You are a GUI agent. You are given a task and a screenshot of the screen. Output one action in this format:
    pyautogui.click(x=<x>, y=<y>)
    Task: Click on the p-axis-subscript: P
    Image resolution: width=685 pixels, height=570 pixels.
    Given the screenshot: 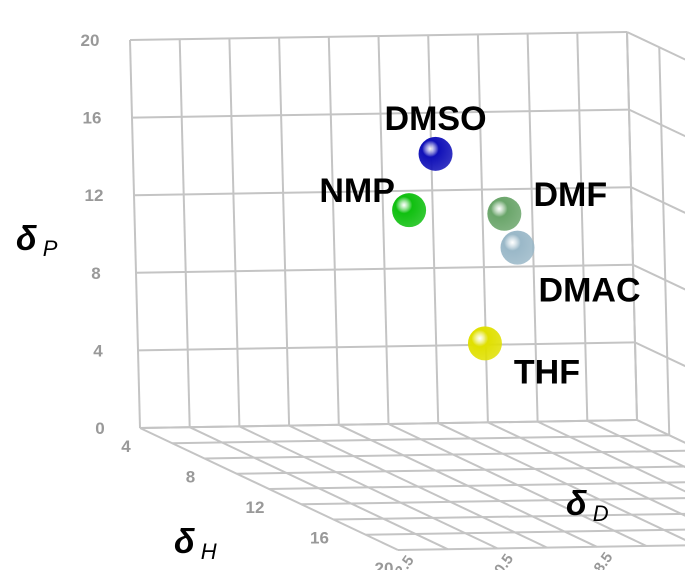 What is the action you would take?
    pyautogui.click(x=50, y=248)
    